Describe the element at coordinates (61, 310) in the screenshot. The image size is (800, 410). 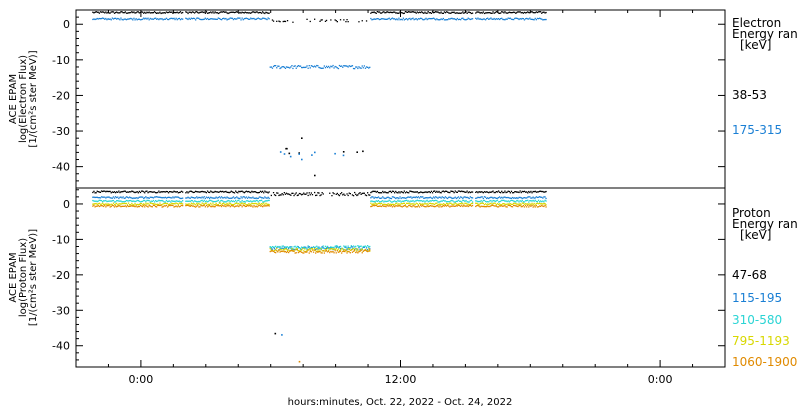
I see `proton-ytick-label: -30` at that location.